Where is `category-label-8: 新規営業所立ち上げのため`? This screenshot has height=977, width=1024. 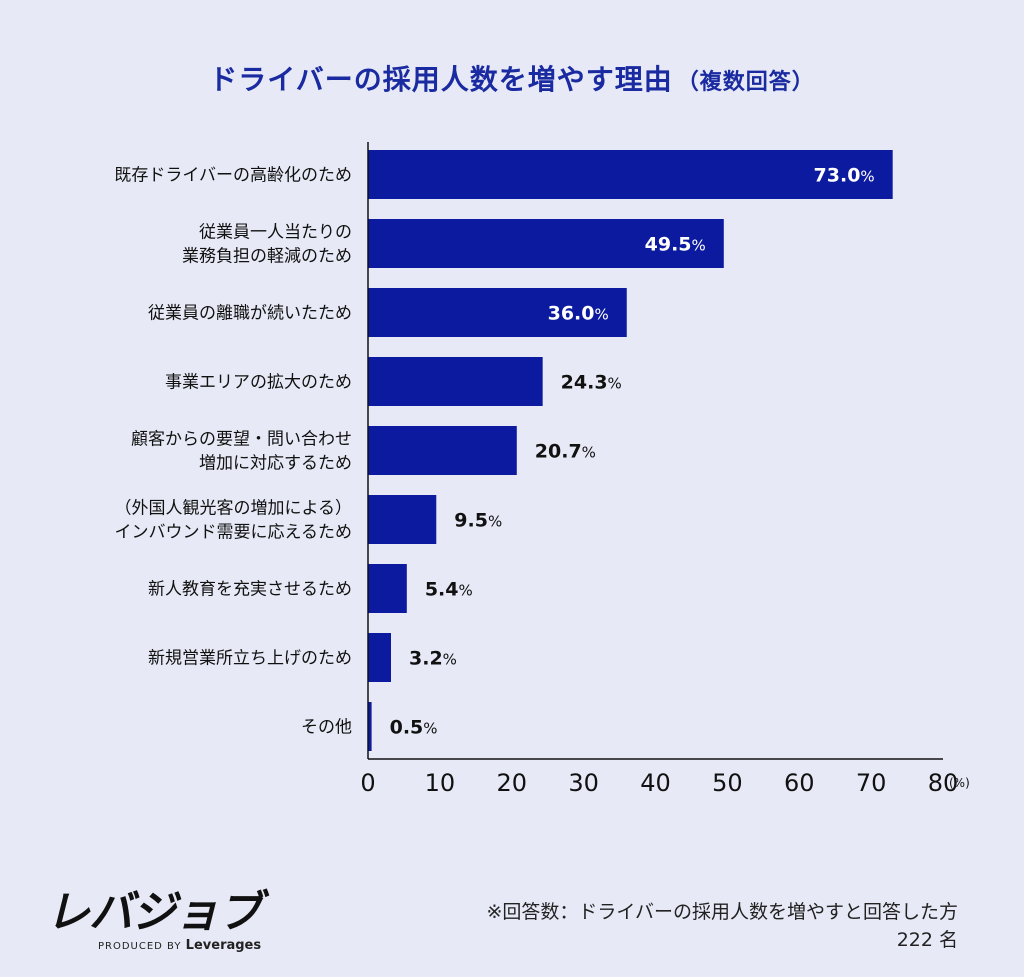 category-label-8: 新規営業所立ち上げのため is located at coordinates (250, 659).